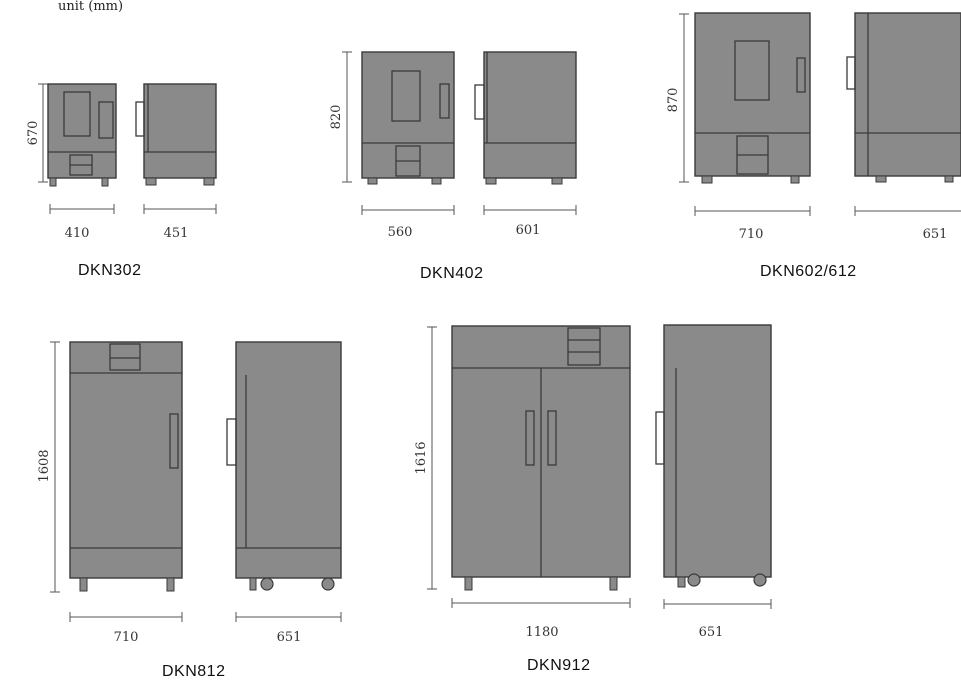  Describe the element at coordinates (193, 671) in the screenshot. I see `dkn812-model-name: DKN812` at that location.